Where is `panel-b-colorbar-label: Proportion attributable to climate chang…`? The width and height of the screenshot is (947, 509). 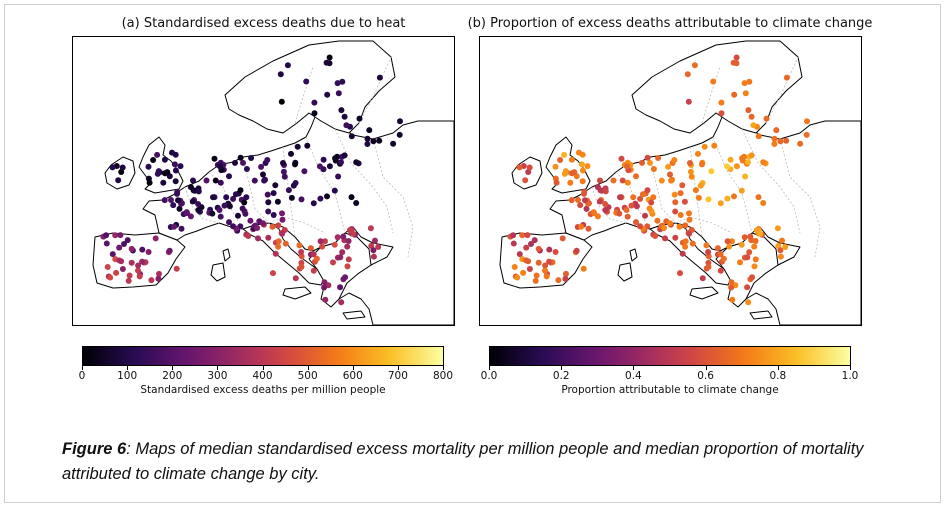 panel-b-colorbar-label: Proportion attributable to climate chang… is located at coordinates (670, 390).